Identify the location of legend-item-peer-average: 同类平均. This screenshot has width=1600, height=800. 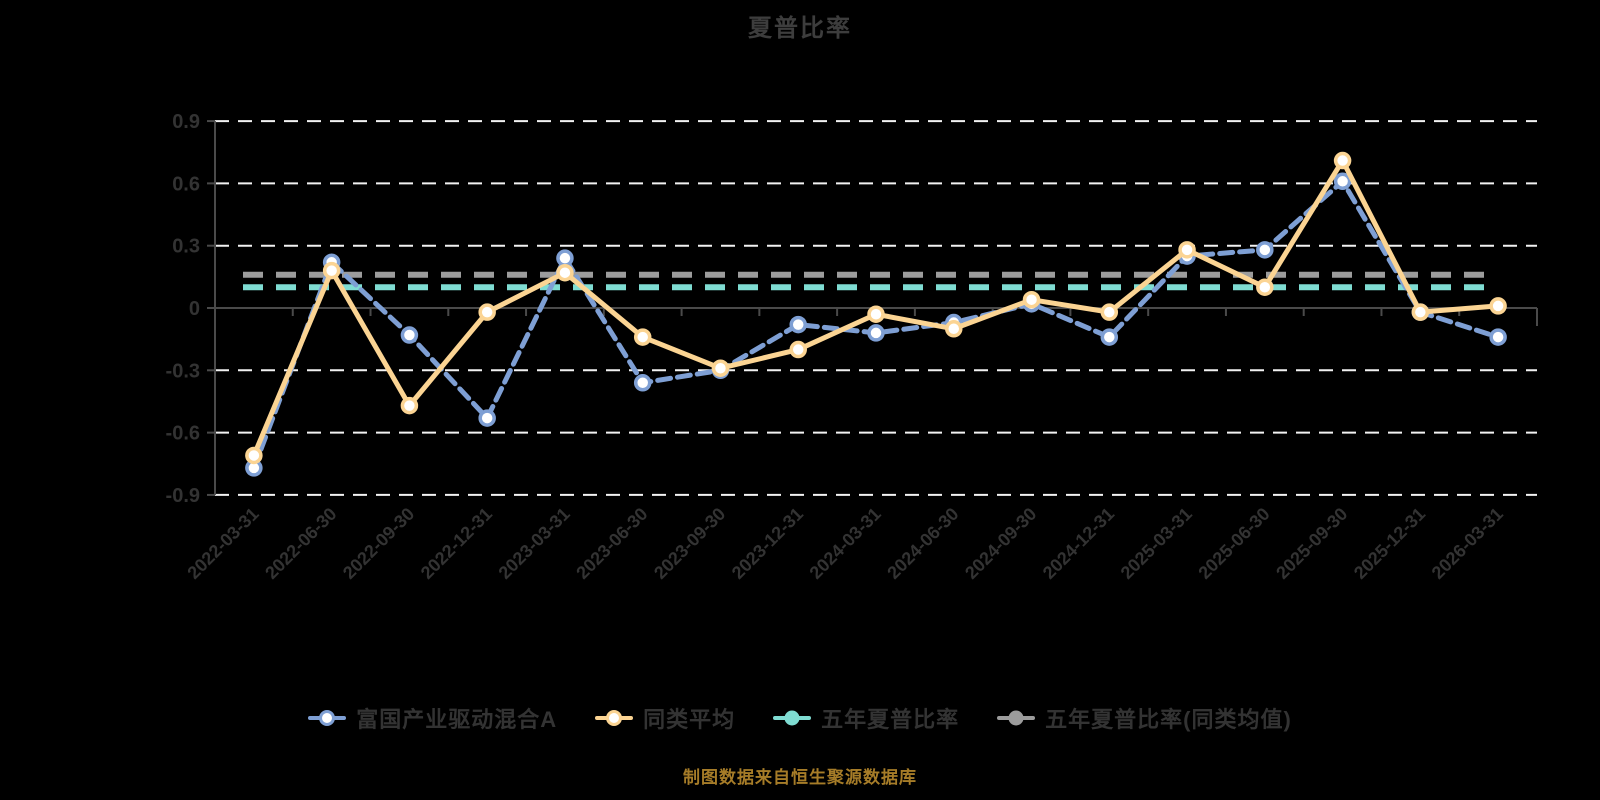
(665, 718).